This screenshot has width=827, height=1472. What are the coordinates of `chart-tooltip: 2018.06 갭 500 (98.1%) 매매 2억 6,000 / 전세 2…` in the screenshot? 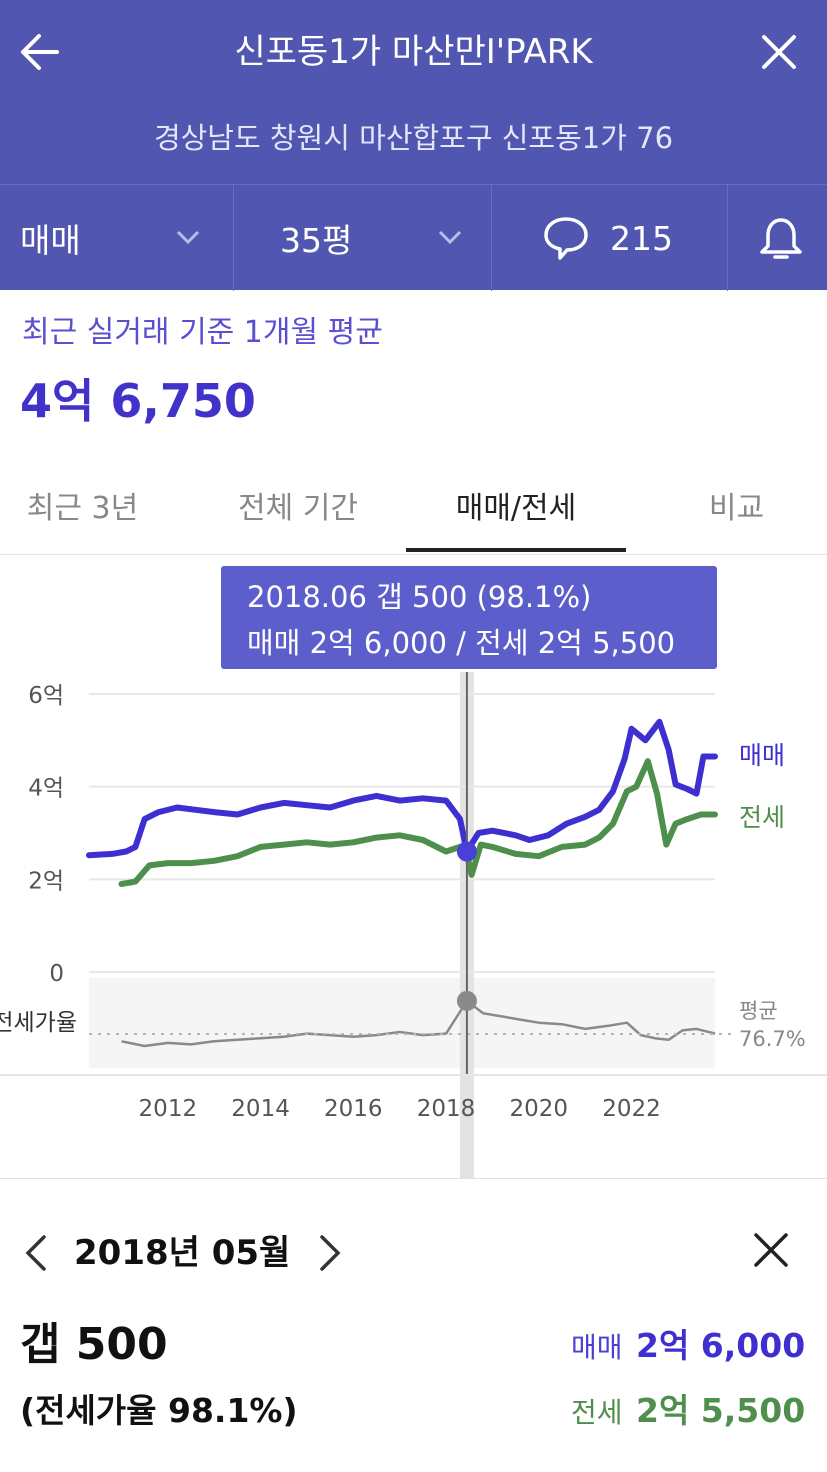 It's located at (469, 617).